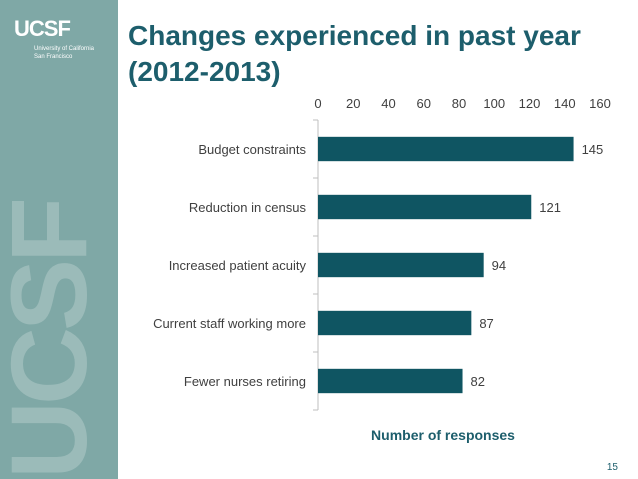 This screenshot has width=638, height=479. I want to click on logo-subtitle-university: University of California, so click(64, 49).